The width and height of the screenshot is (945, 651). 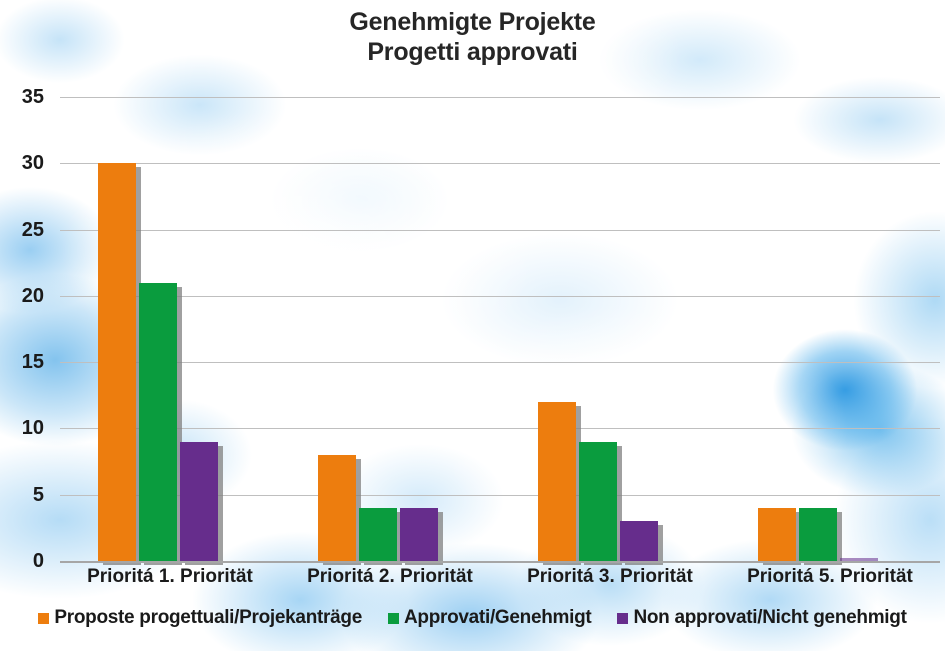 What do you see at coordinates (32, 229) in the screenshot?
I see `y-axis-tick-label: 25` at bounding box center [32, 229].